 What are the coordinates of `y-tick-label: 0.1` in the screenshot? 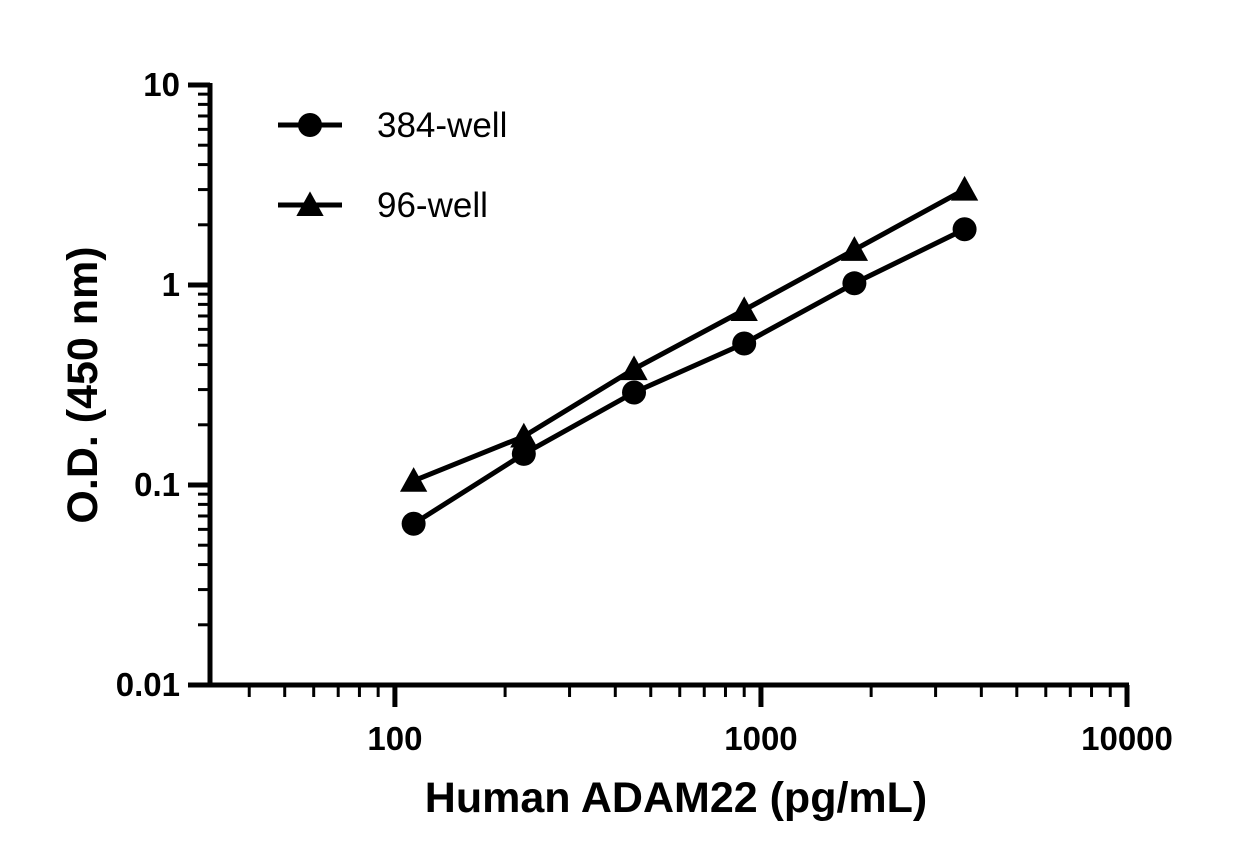 It's located at (157, 484).